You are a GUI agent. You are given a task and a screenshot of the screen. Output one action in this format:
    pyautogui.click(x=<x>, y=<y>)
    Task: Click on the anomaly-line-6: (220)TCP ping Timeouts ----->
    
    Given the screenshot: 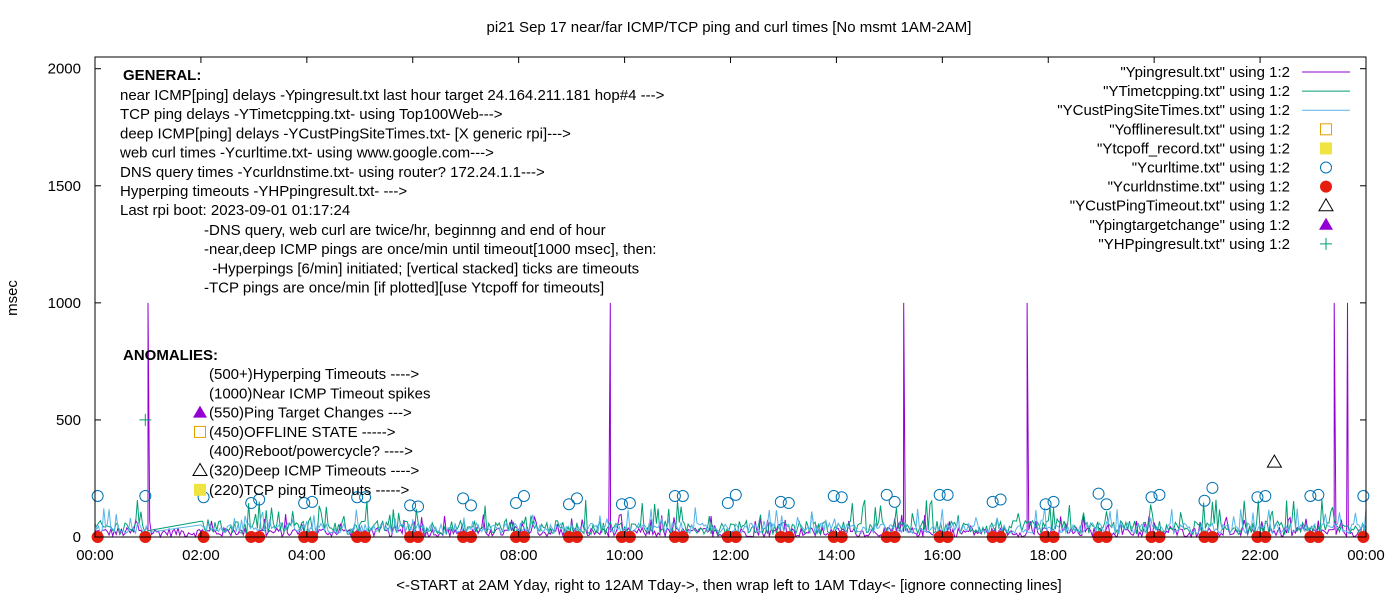 What is the action you would take?
    pyautogui.click(x=309, y=490)
    